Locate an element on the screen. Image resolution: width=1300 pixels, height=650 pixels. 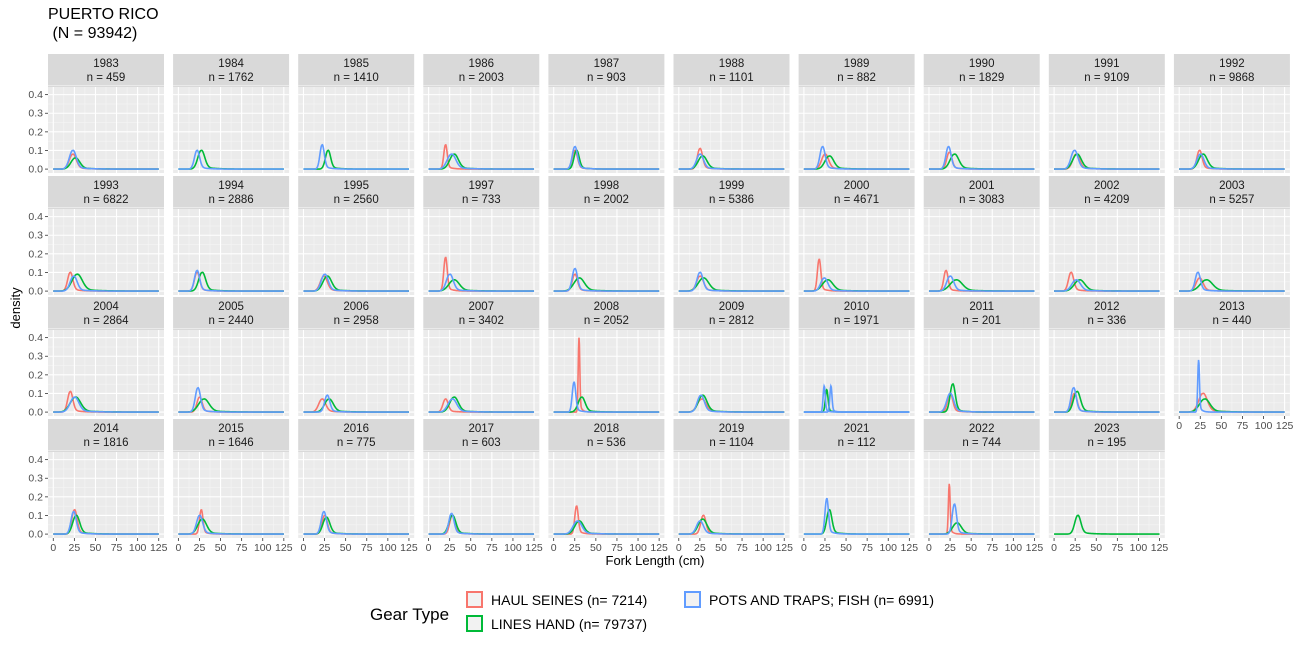
facet-year-label: 1983 is located at coordinates (106, 64).